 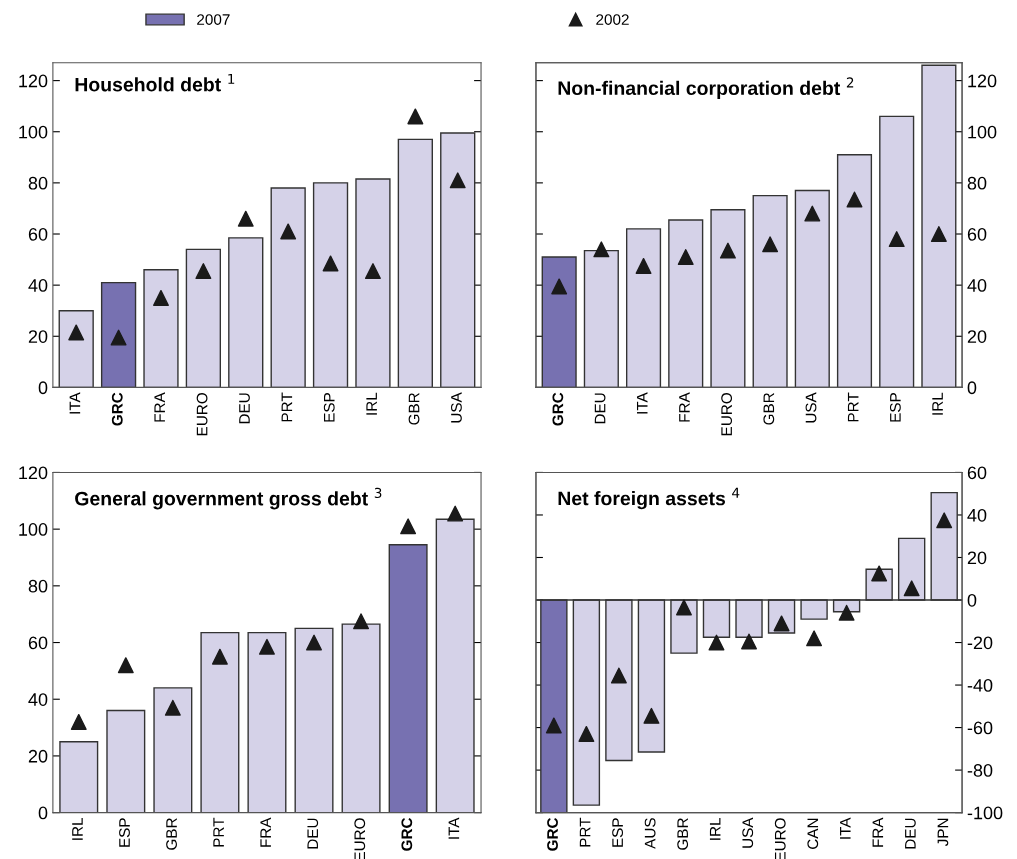 I want to click on y2-tick-label: 120, so click(x=982, y=81).